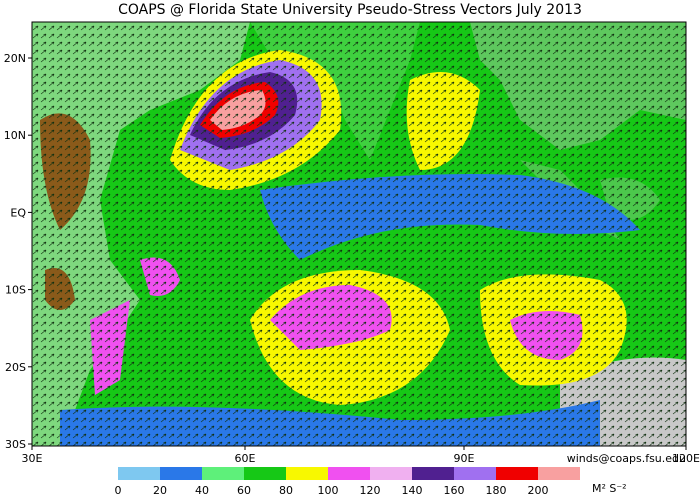 This screenshot has height=504, width=700. What do you see at coordinates (686, 458) in the screenshot?
I see `lon-label: 120E` at bounding box center [686, 458].